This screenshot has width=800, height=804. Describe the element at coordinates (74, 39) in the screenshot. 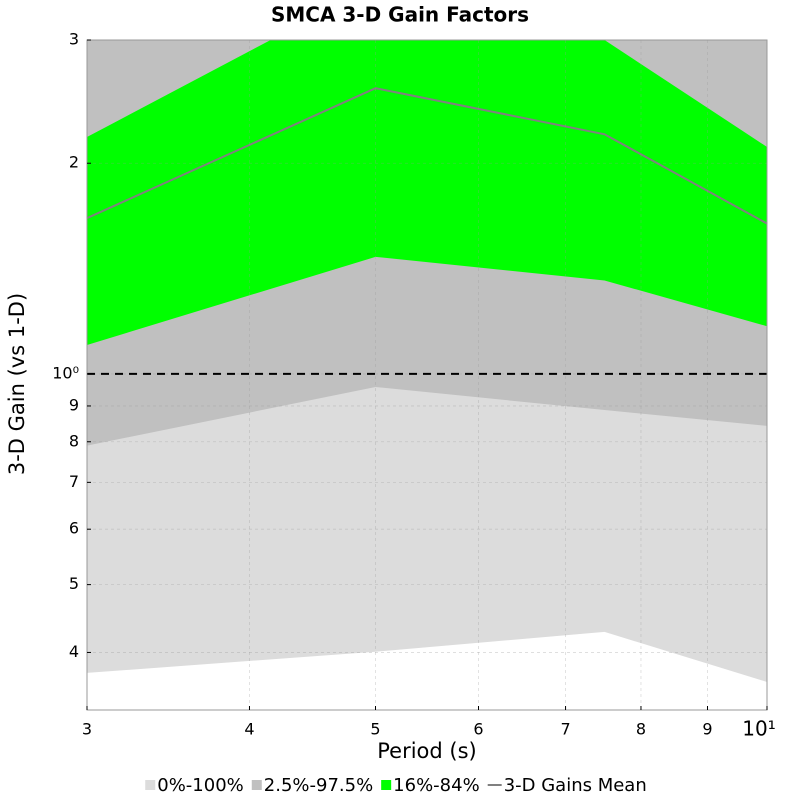

I see `y-tick-label: 3` at that location.